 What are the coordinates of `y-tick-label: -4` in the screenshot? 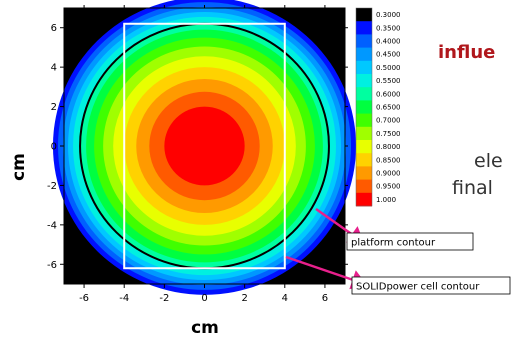 It's located at (52, 225).